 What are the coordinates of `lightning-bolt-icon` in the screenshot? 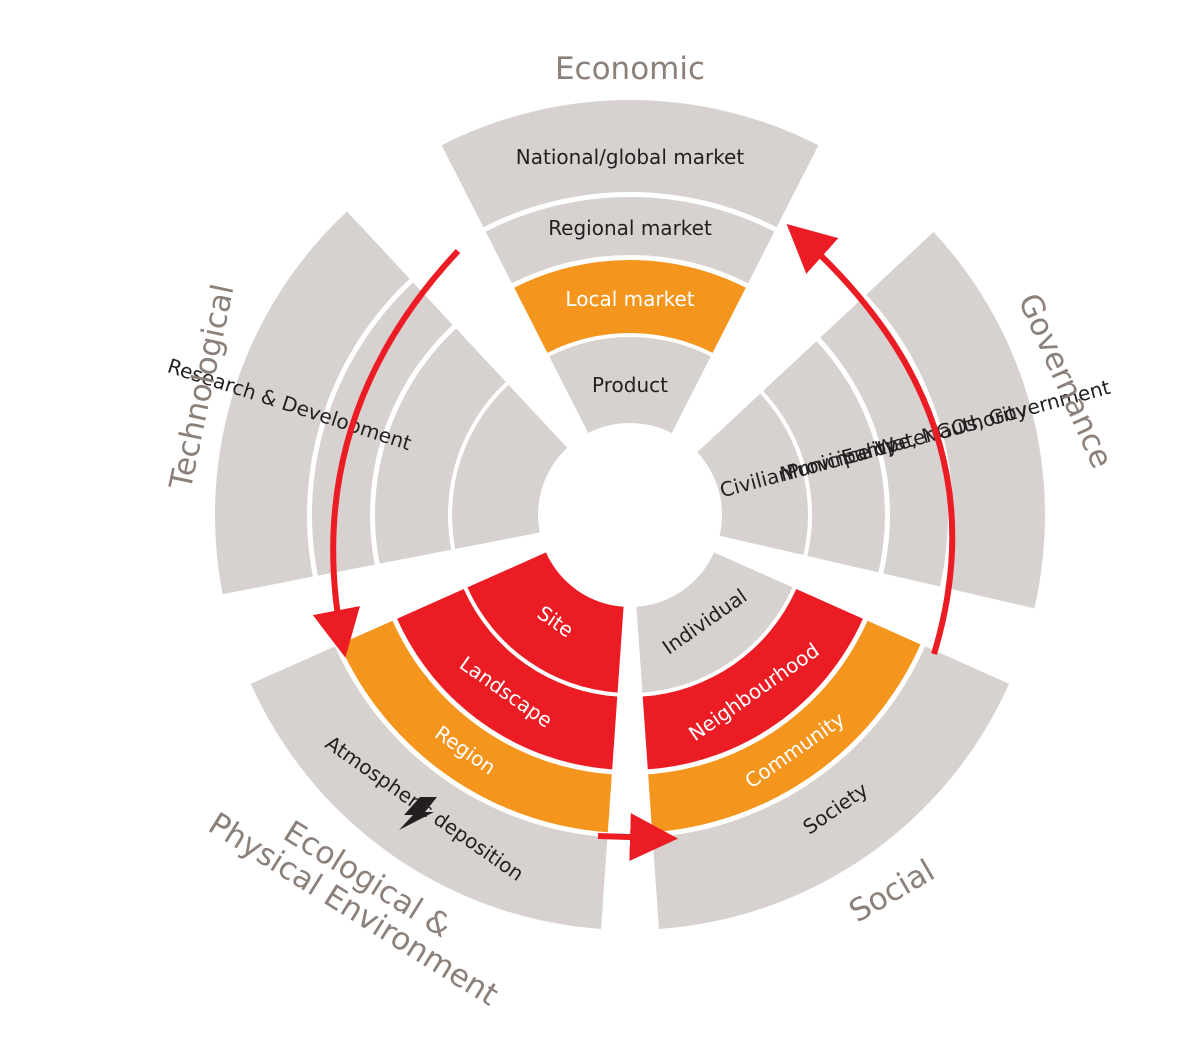 It's located at (418, 813).